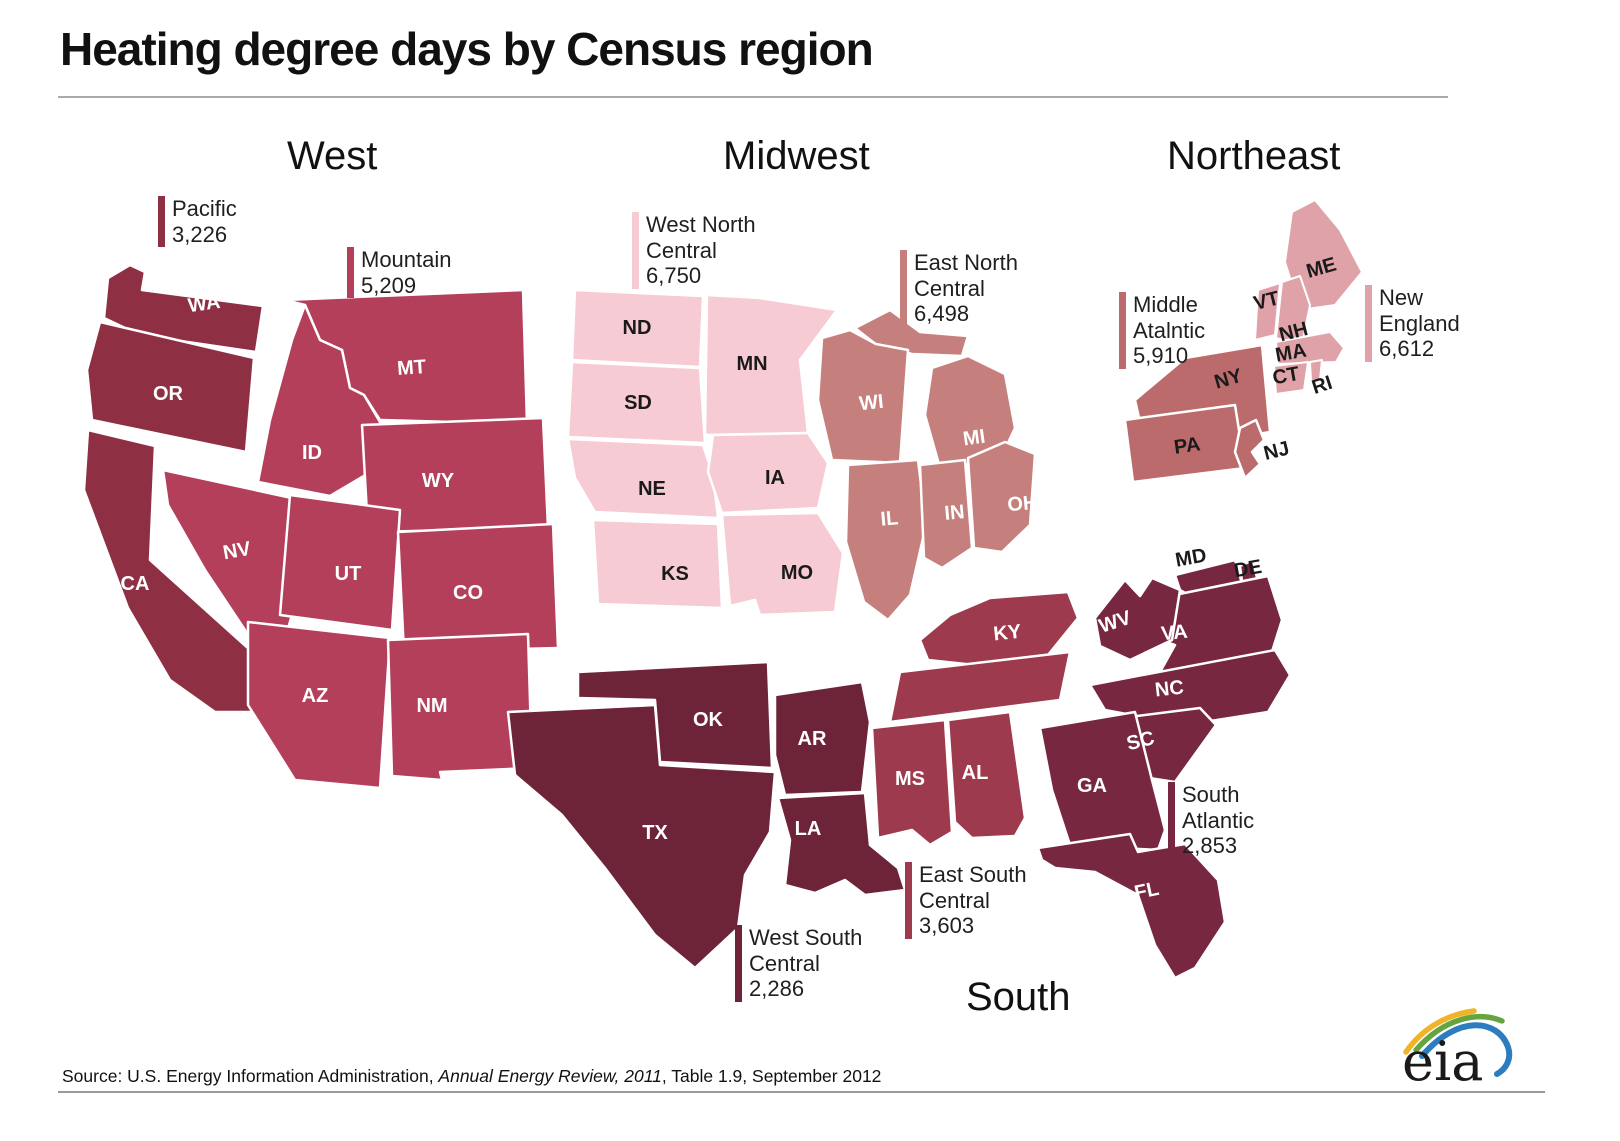 The height and width of the screenshot is (1141, 1620). I want to click on region-header-northeast: Northeast, so click(1254, 156).